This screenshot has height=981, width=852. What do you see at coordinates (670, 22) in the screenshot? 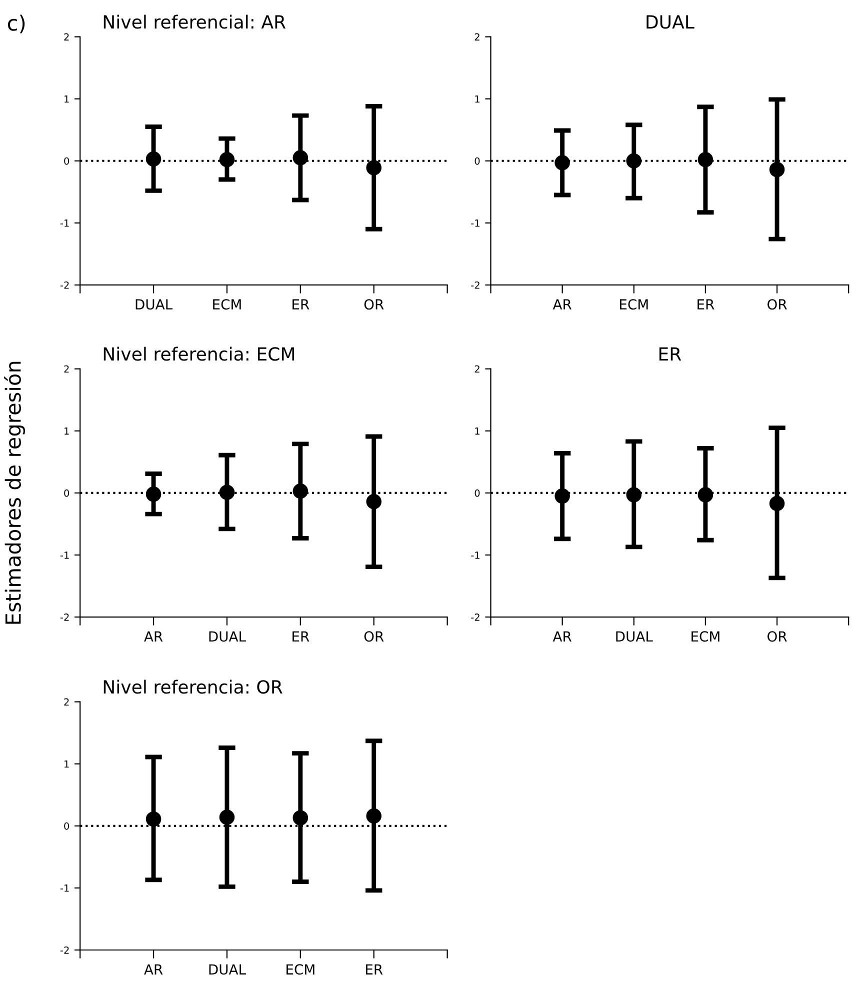
I see `chart-title: DUAL` at bounding box center [670, 22].